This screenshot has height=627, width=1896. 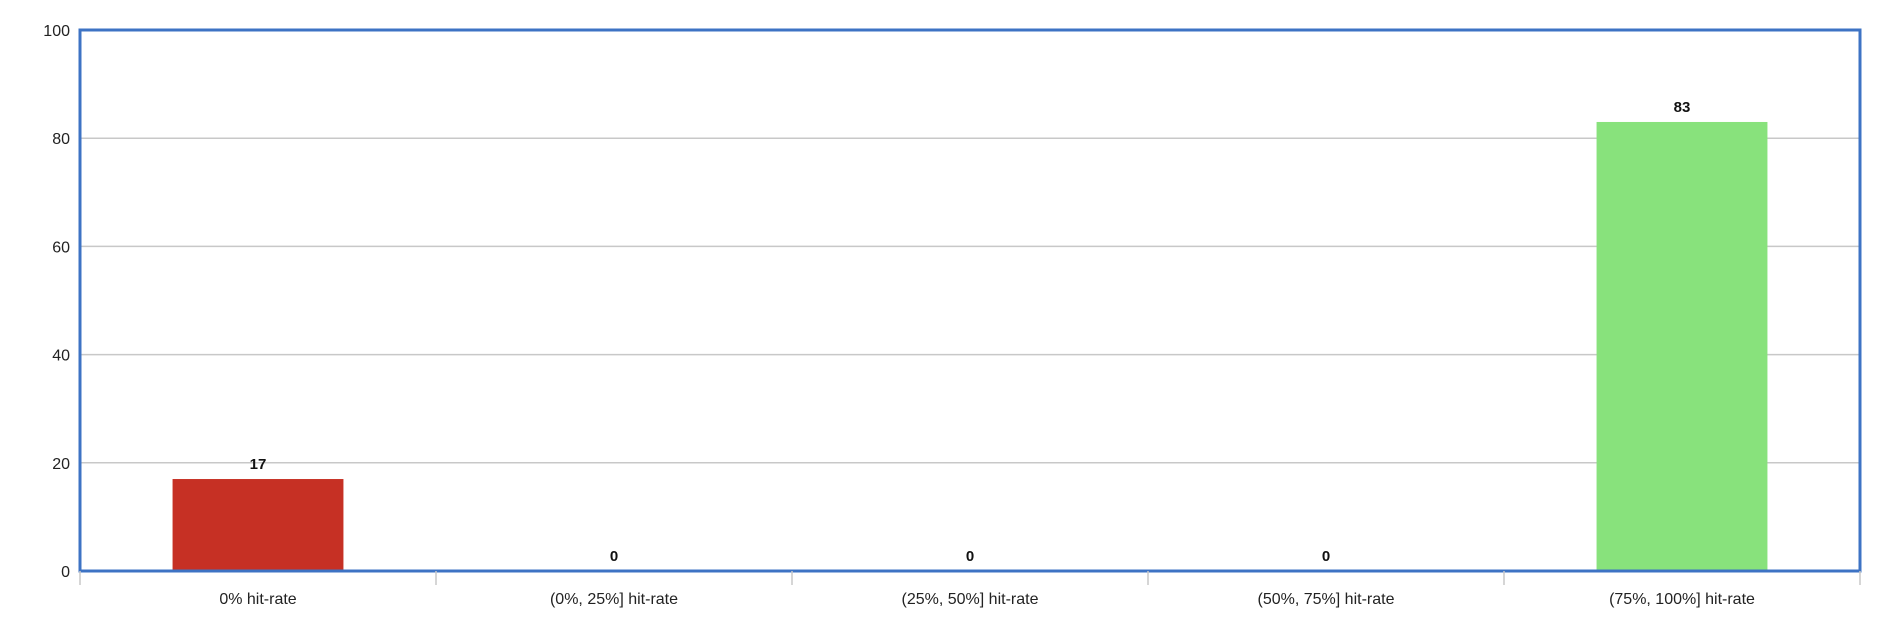 What do you see at coordinates (61, 247) in the screenshot?
I see `y-tick-label: 60` at bounding box center [61, 247].